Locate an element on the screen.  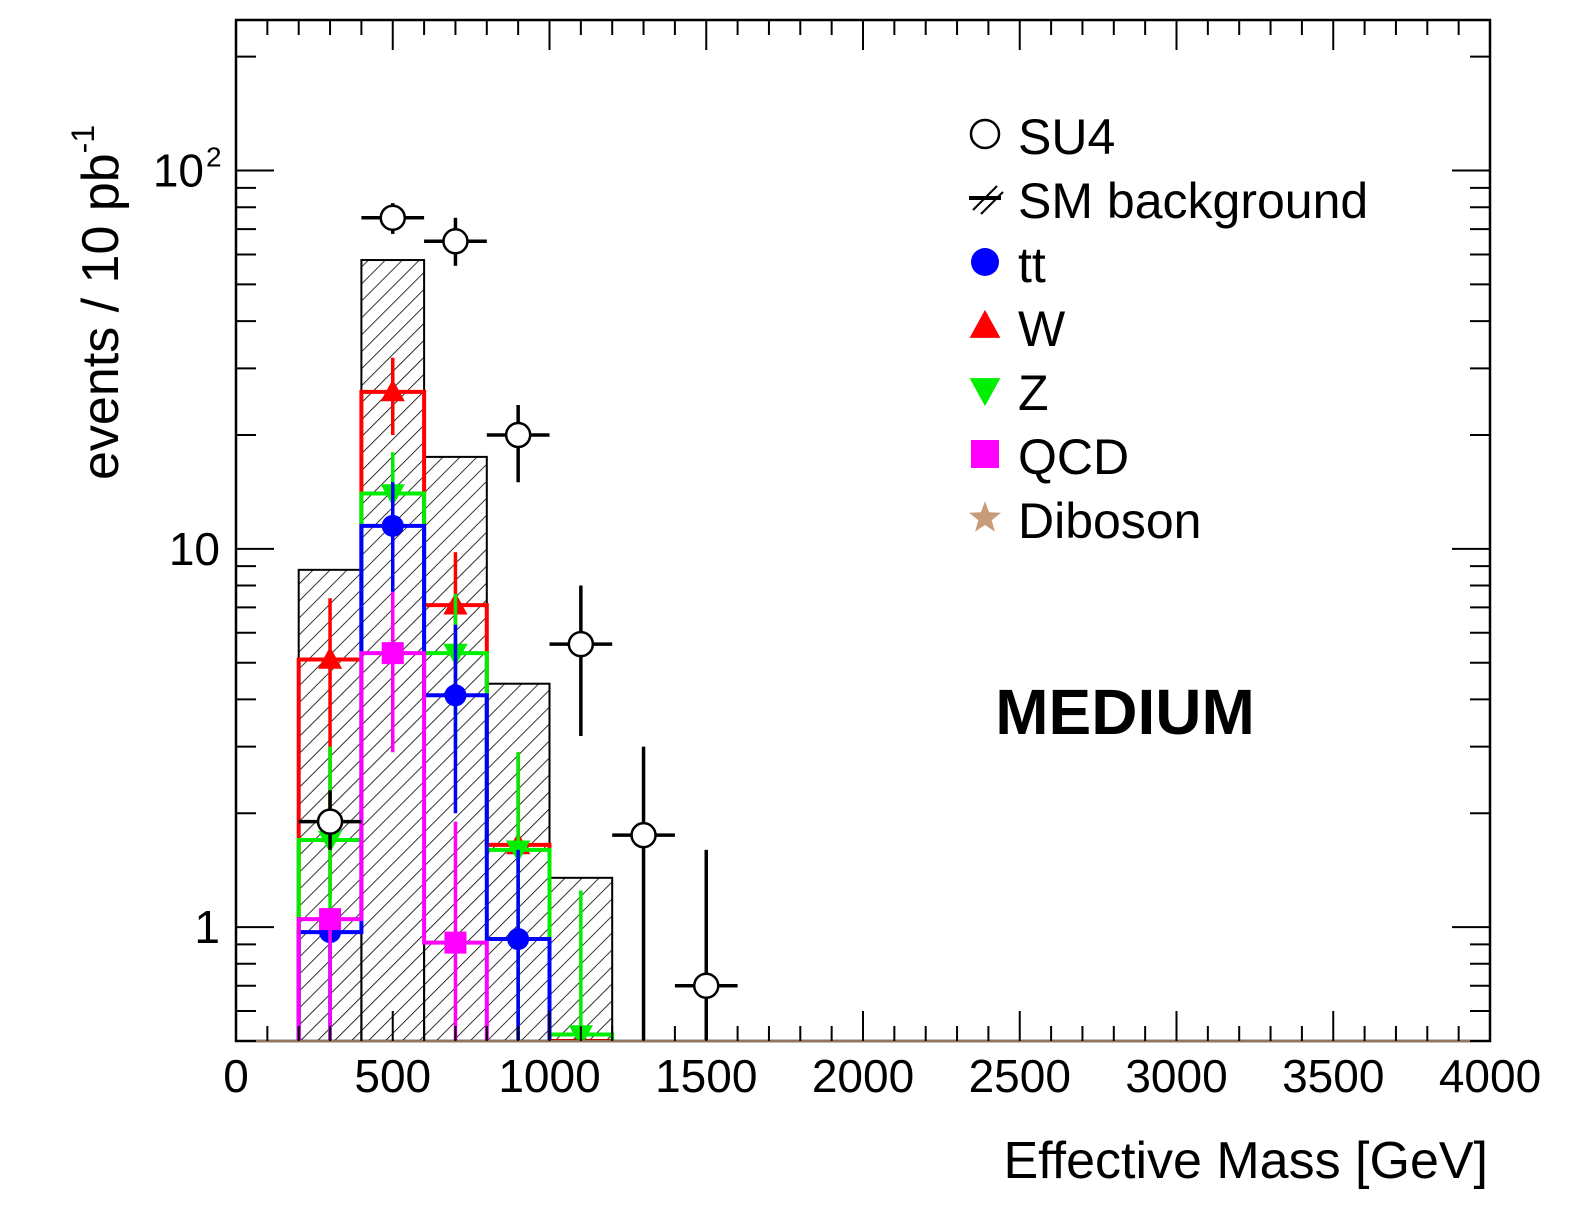
legend-z-marker is located at coordinates (985, 392).